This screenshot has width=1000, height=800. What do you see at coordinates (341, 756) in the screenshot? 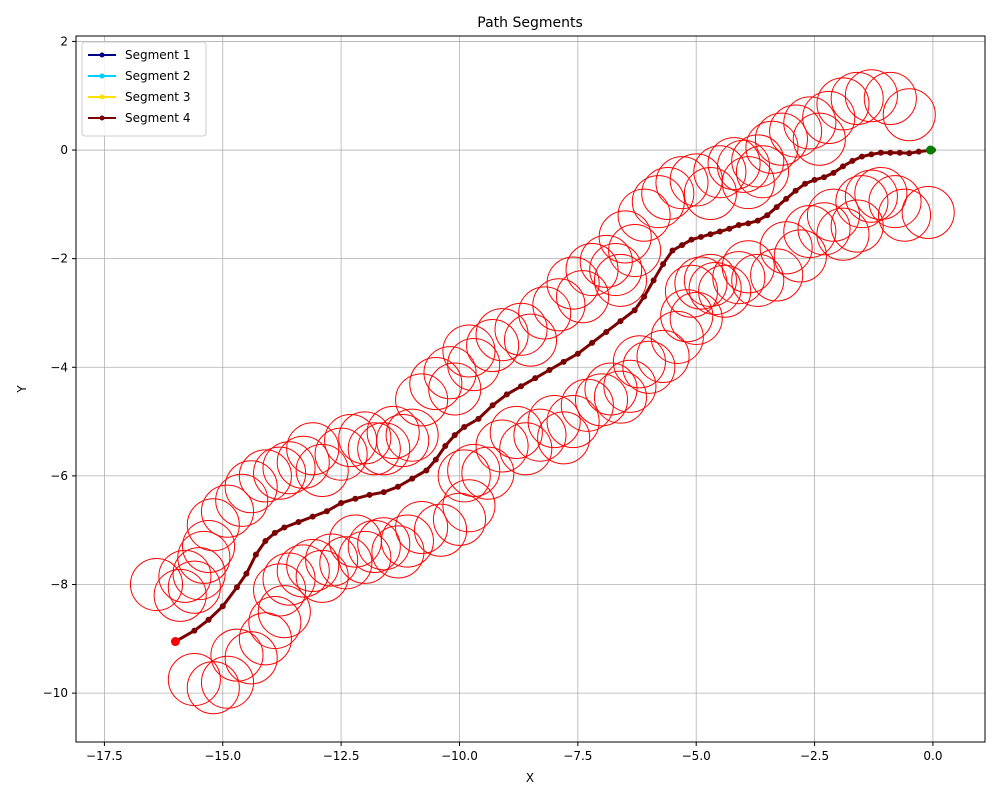
I see `x-tick-label: −12.5` at bounding box center [341, 756].